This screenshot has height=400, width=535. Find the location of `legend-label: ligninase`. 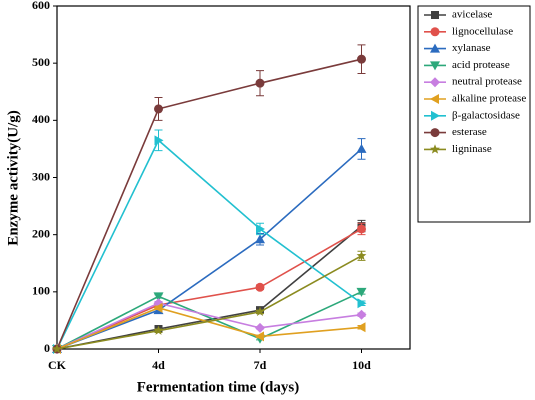

legend-label: ligninase is located at coordinates (472, 149).